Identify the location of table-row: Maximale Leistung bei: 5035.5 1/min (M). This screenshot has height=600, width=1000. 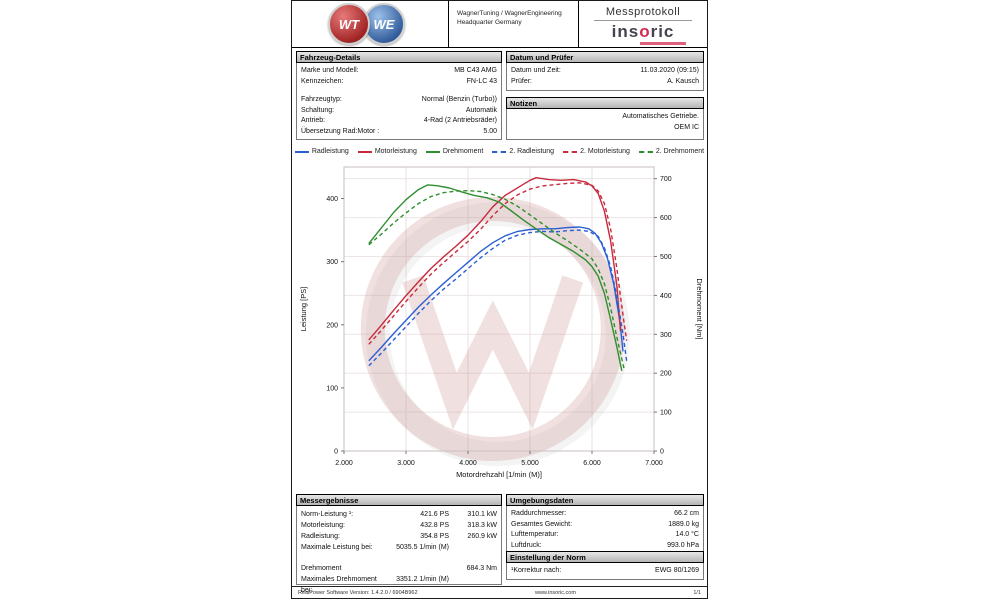
(399, 547).